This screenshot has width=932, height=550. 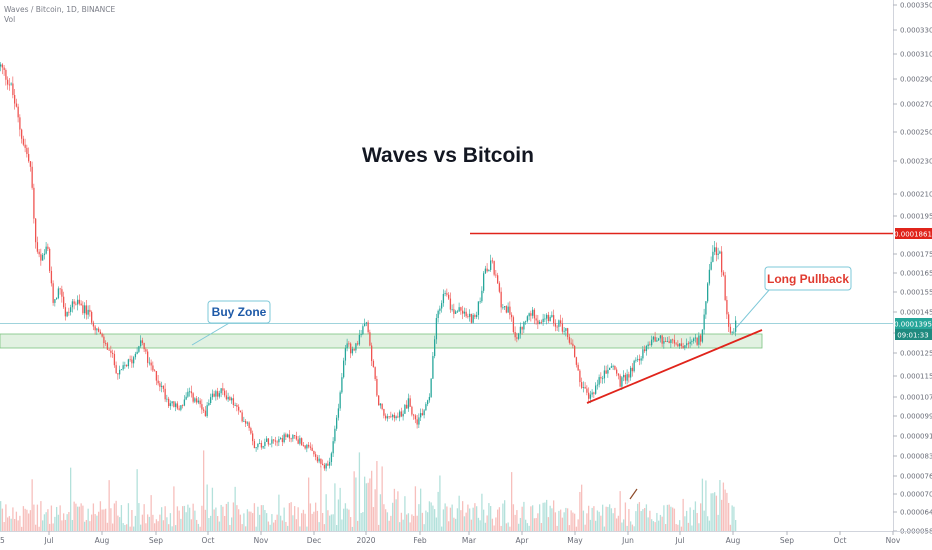 I want to click on volume-indicator-label: Vol, so click(x=9, y=19).